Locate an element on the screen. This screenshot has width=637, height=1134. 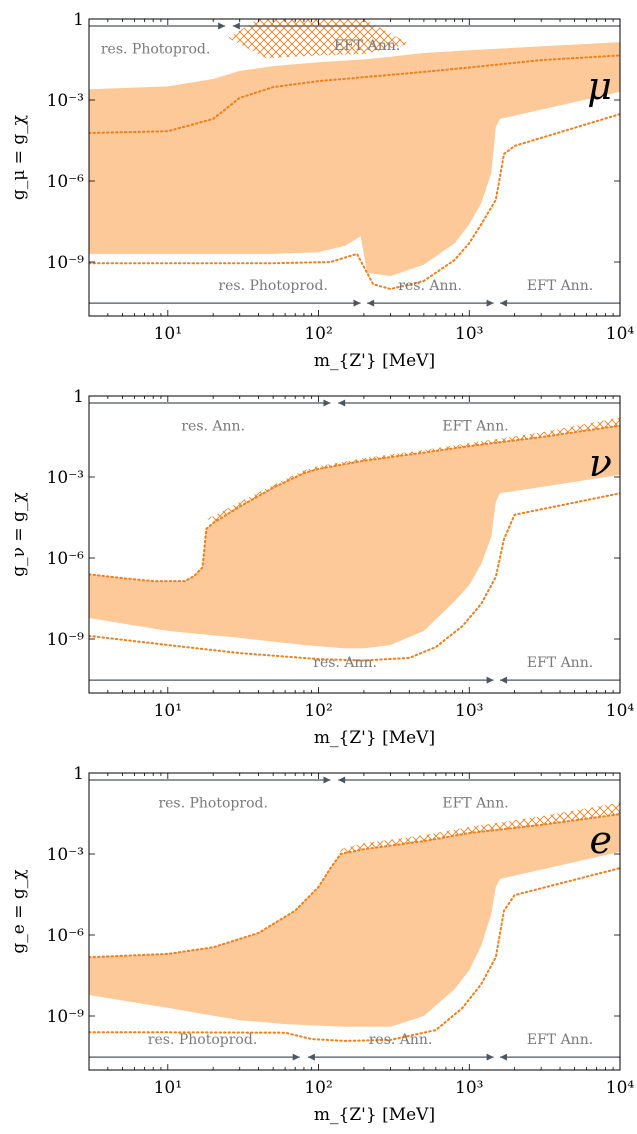
panel-letter: e is located at coordinates (601, 840).